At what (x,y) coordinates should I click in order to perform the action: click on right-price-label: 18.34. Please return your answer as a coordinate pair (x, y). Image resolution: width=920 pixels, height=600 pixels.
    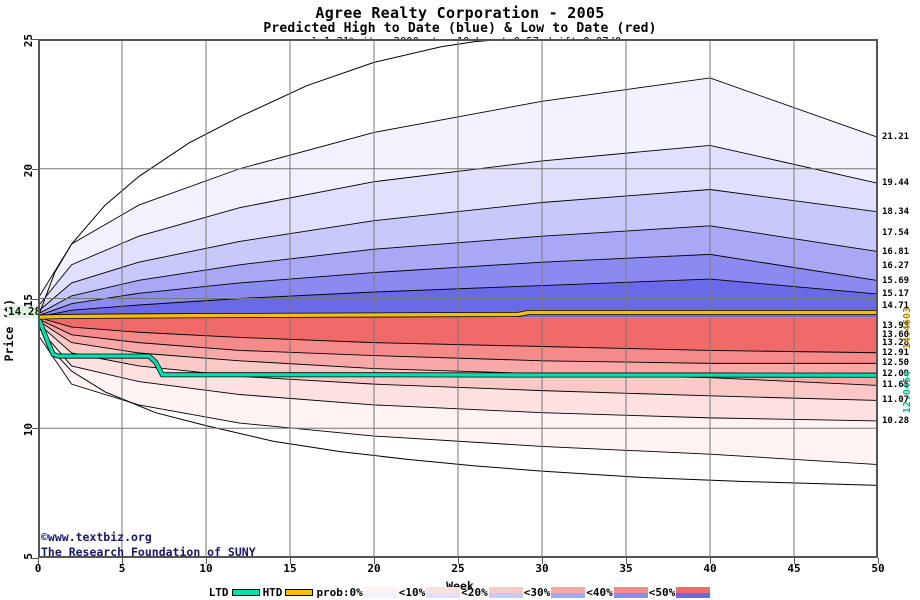
    Looking at the image, I should click on (896, 211).